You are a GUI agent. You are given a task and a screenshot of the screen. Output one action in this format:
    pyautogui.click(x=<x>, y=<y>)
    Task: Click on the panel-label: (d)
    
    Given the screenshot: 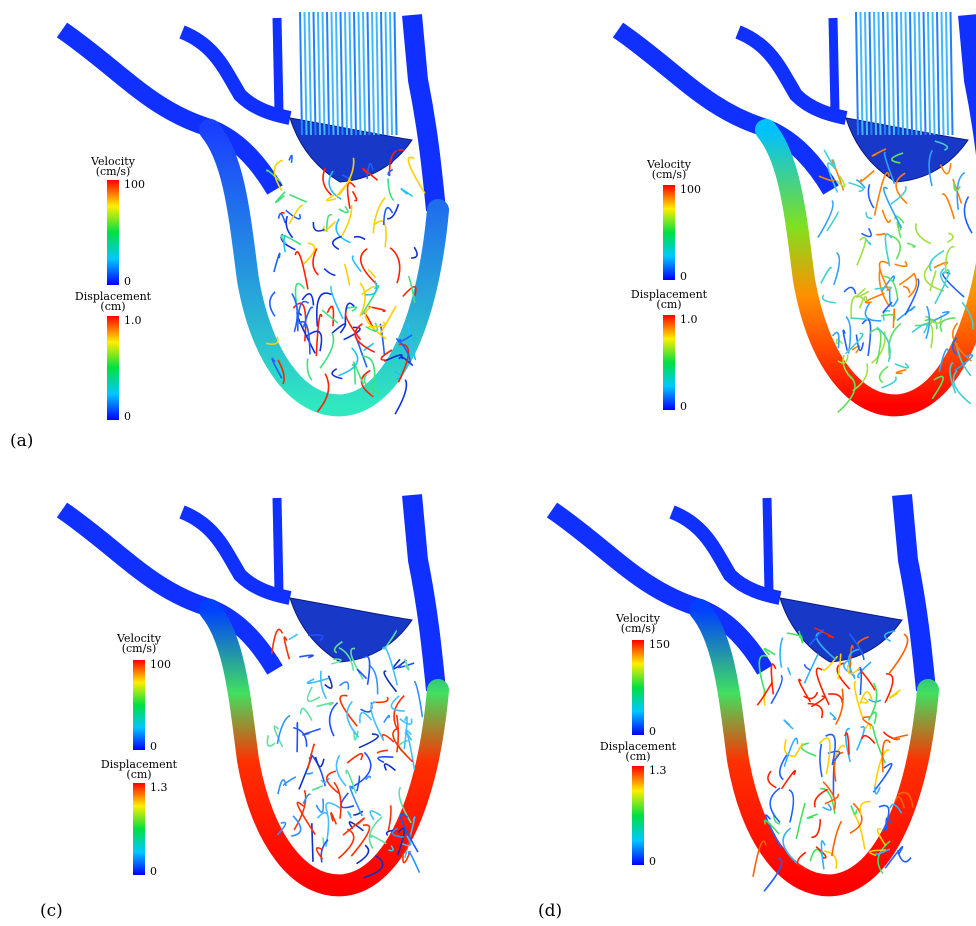 What is the action you would take?
    pyautogui.click(x=550, y=911)
    